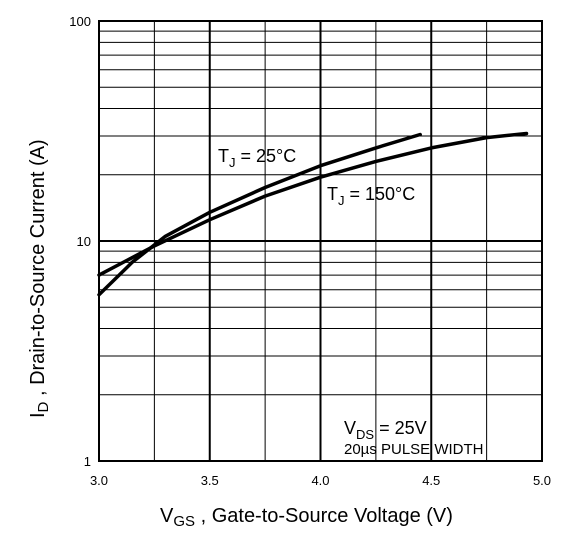  I want to click on x-tick-label: 4.0, so click(320, 480).